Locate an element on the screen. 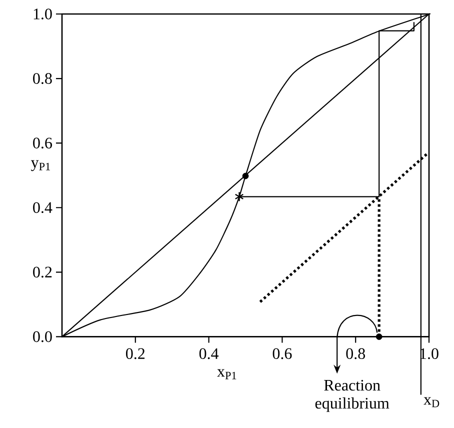 This screenshot has width=454, height=428. y-tick-label: 0.6 is located at coordinates (42, 143).